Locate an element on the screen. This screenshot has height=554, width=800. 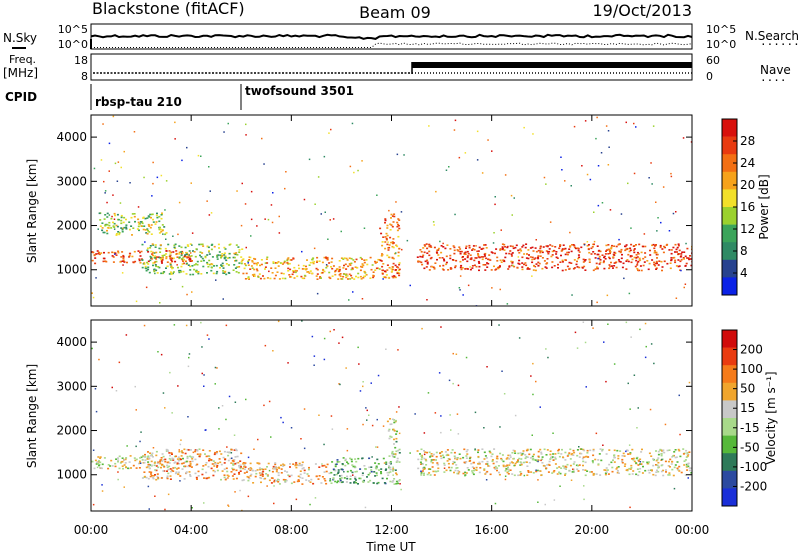
summary-freq-panel is located at coordinates (391, 67).